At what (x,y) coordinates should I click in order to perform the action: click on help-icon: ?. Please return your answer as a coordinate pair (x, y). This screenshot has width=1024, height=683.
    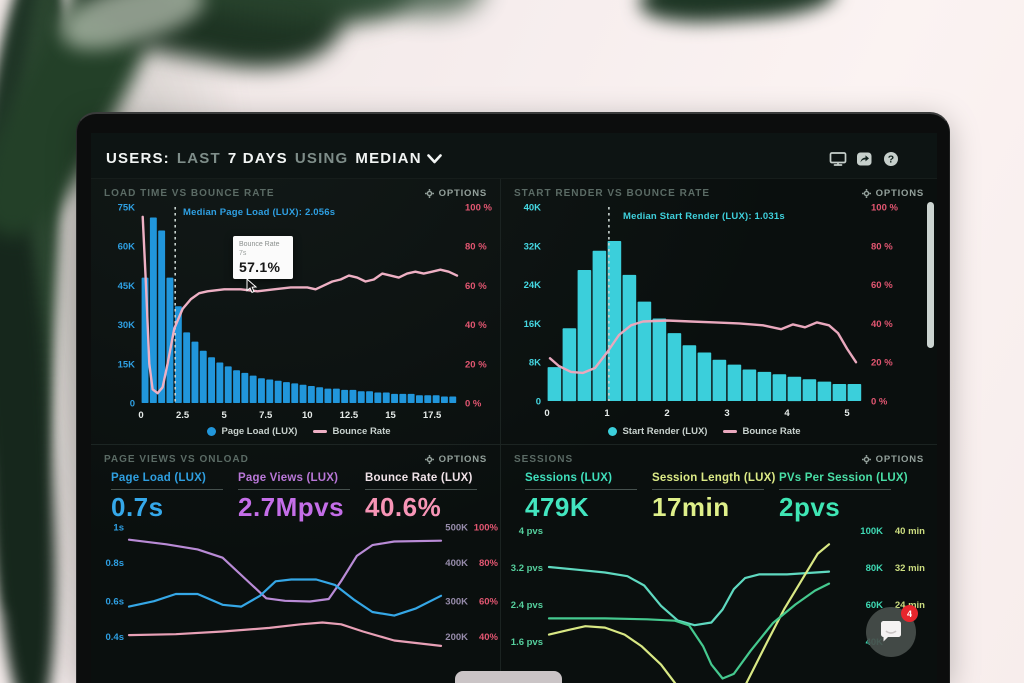
    Looking at the image, I should click on (892, 159).